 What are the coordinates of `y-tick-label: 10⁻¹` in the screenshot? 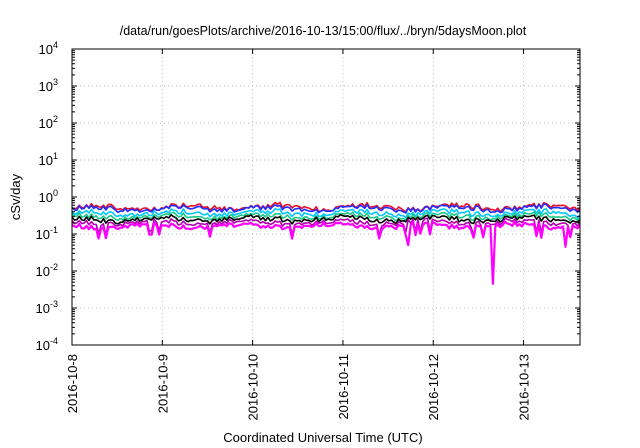 It's located at (47, 233).